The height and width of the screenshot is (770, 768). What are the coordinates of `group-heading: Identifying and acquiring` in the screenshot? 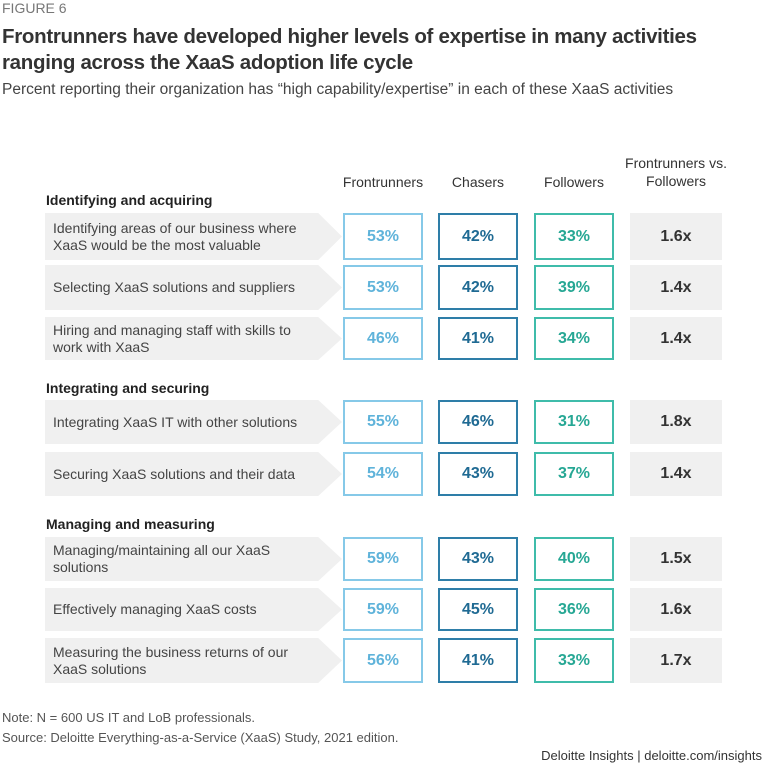 It's located at (129, 200).